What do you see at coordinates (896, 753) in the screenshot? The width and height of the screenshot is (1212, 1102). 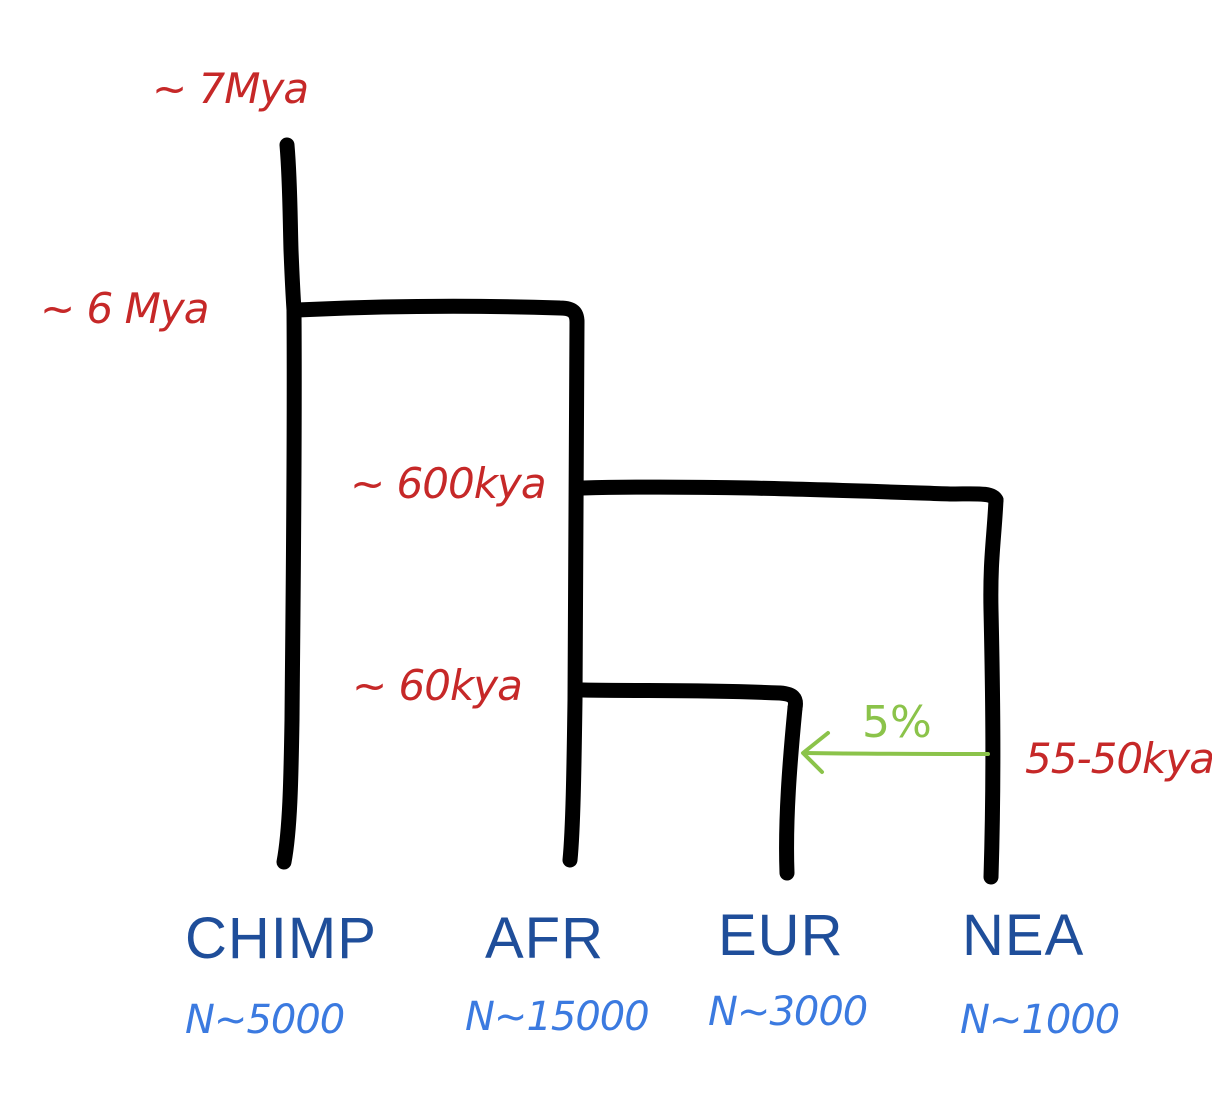 I see `admixture-arrow-shaft` at bounding box center [896, 753].